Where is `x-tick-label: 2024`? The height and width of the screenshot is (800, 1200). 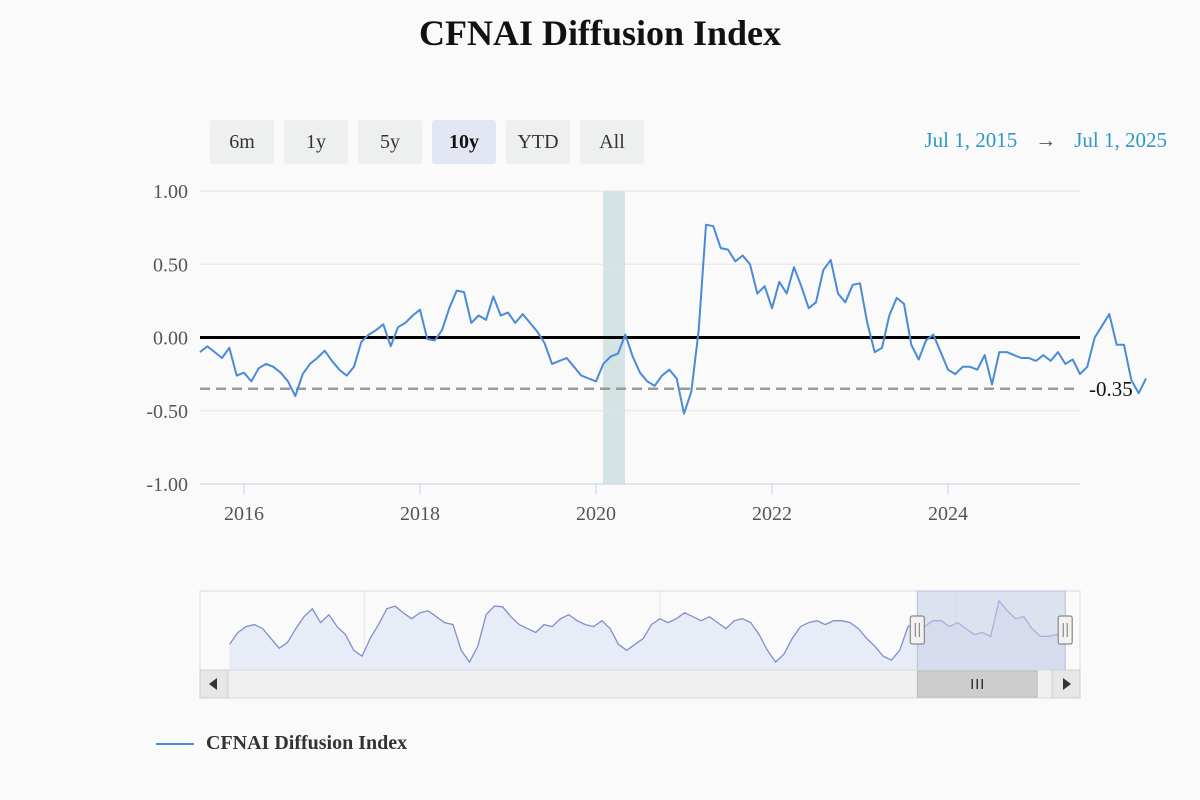 x-tick-label: 2024 is located at coordinates (948, 514).